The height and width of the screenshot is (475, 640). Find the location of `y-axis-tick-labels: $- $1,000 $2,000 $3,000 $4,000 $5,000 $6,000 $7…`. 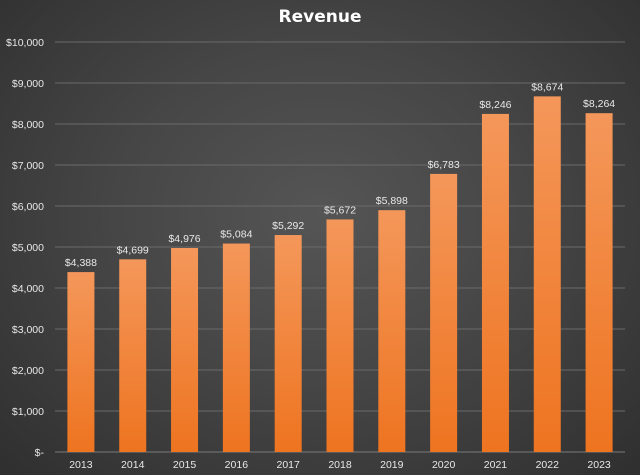

y-axis-tick-labels: $- $1,000 $2,000 $3,000 $4,000 $5,000 $6,000 $7… is located at coordinates (25, 248).